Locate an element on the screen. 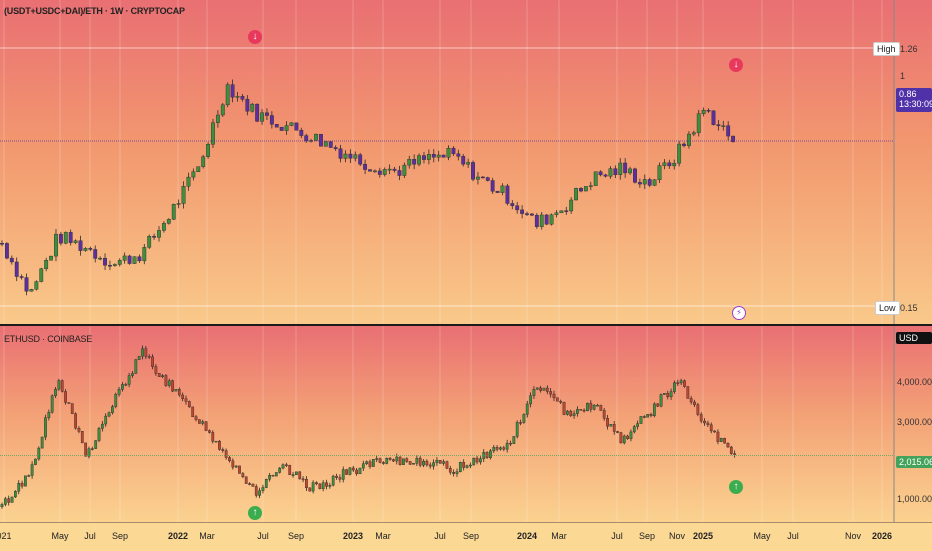 Image resolution: width=932 pixels, height=551 pixels. candle-countdown: 13:30:09 is located at coordinates (915, 104).